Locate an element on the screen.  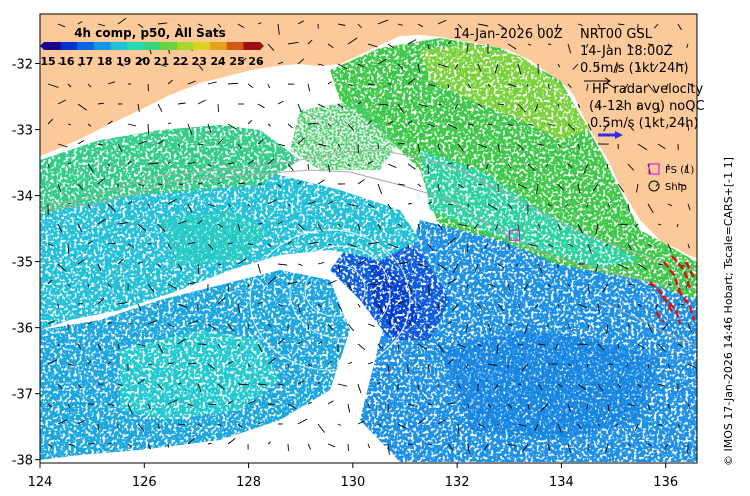
fs-legend-label: FS (1) is located at coordinates (679, 170).